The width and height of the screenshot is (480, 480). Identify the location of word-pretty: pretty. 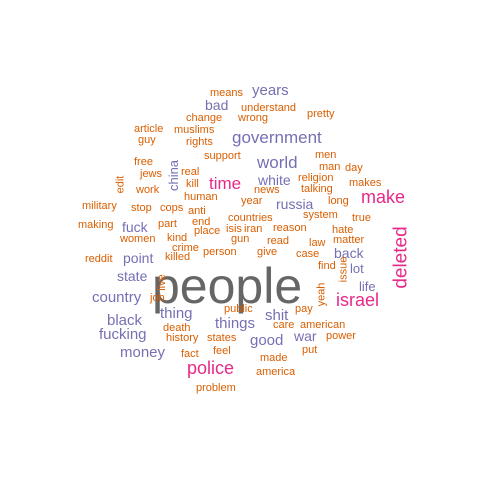
(321, 114).